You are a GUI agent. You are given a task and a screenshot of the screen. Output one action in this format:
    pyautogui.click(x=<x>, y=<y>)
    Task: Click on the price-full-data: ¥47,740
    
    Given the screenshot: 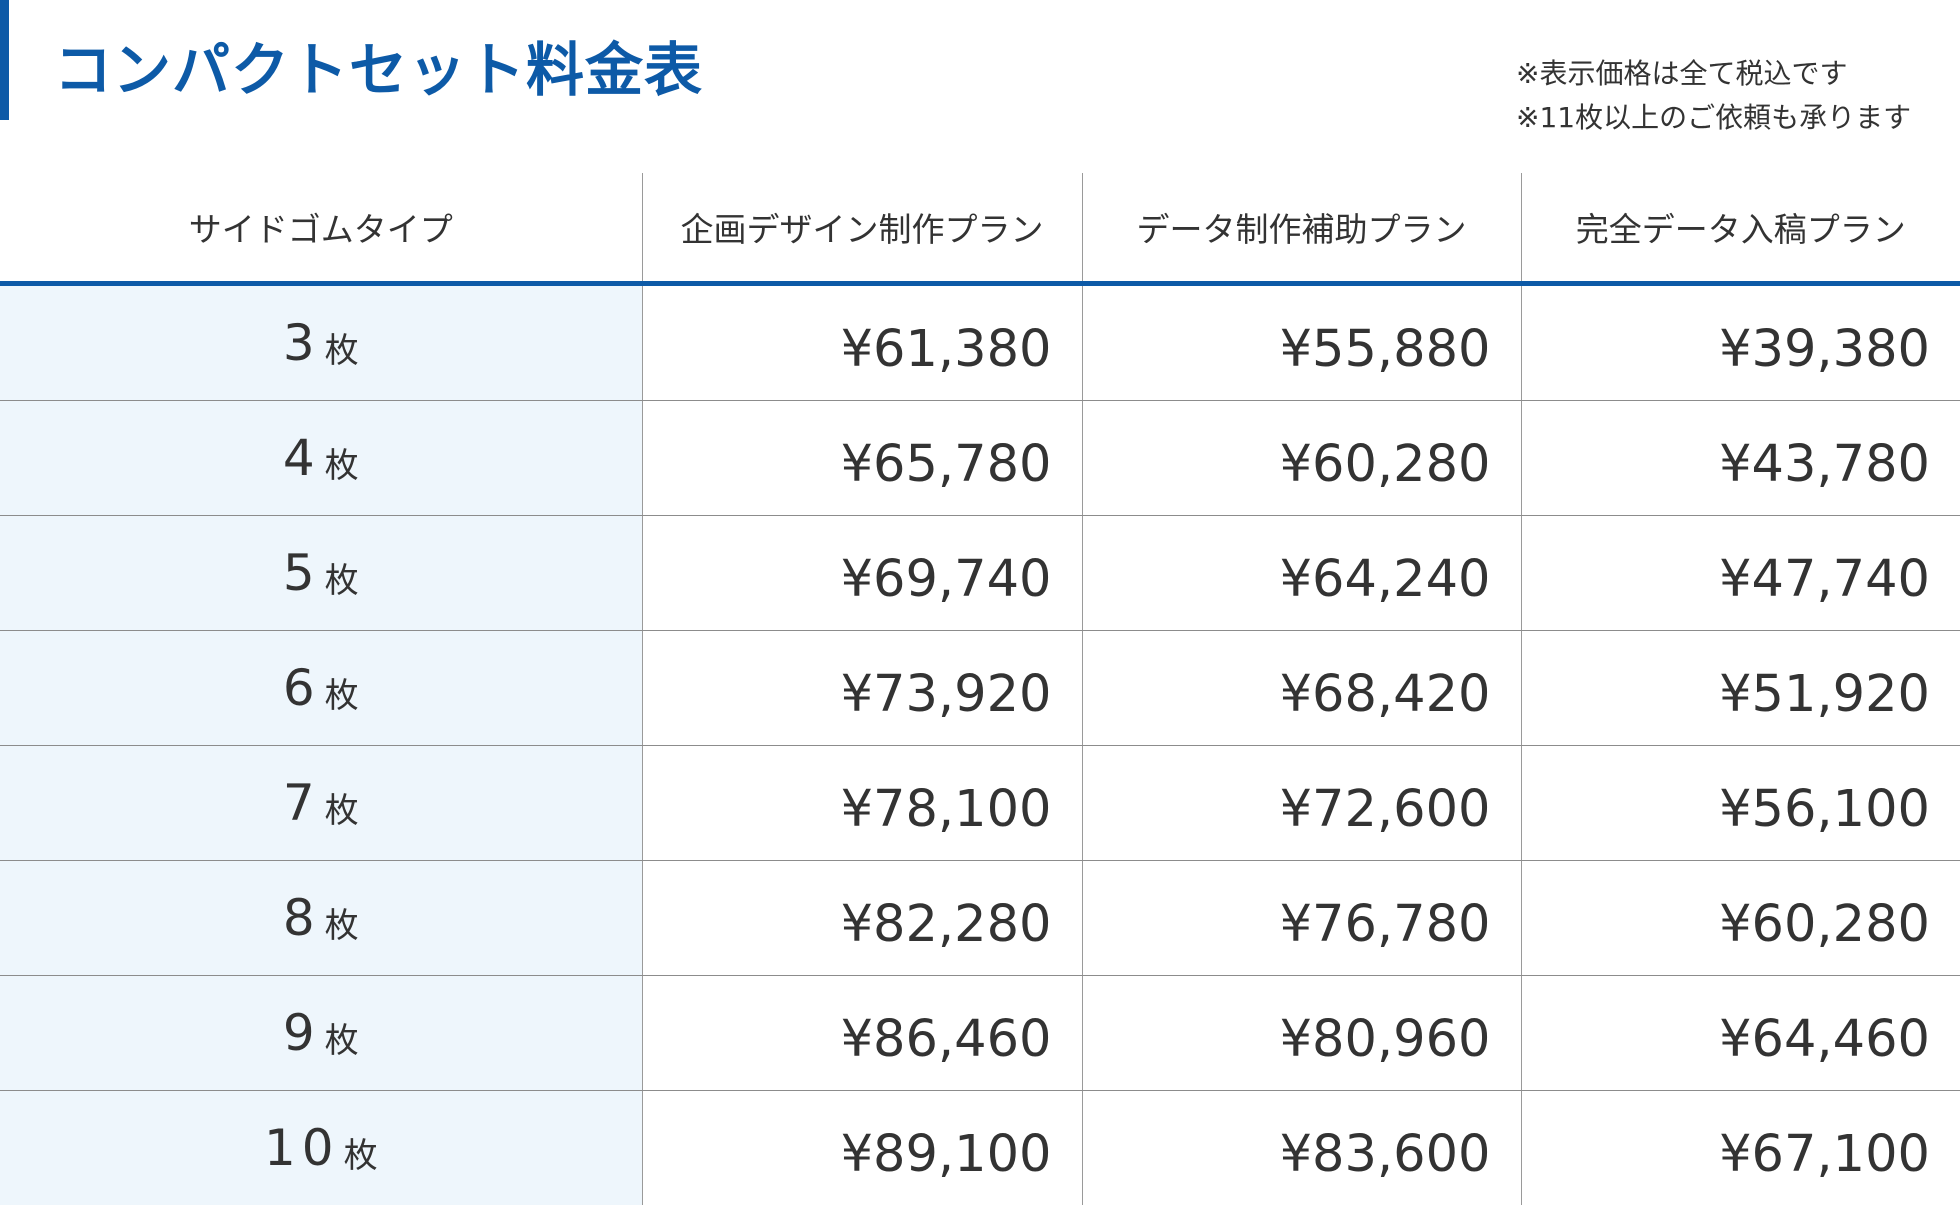 What is the action you would take?
    pyautogui.click(x=1740, y=573)
    